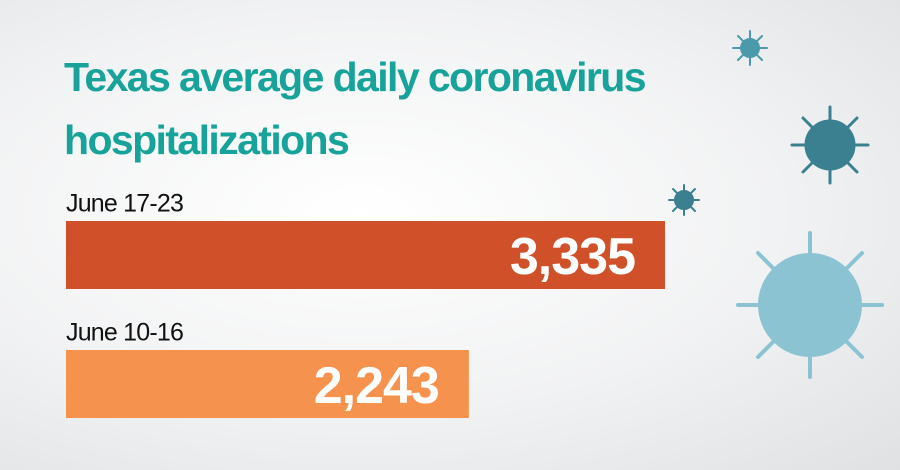  What do you see at coordinates (124, 204) in the screenshot?
I see `category-label: June 17-23` at bounding box center [124, 204].